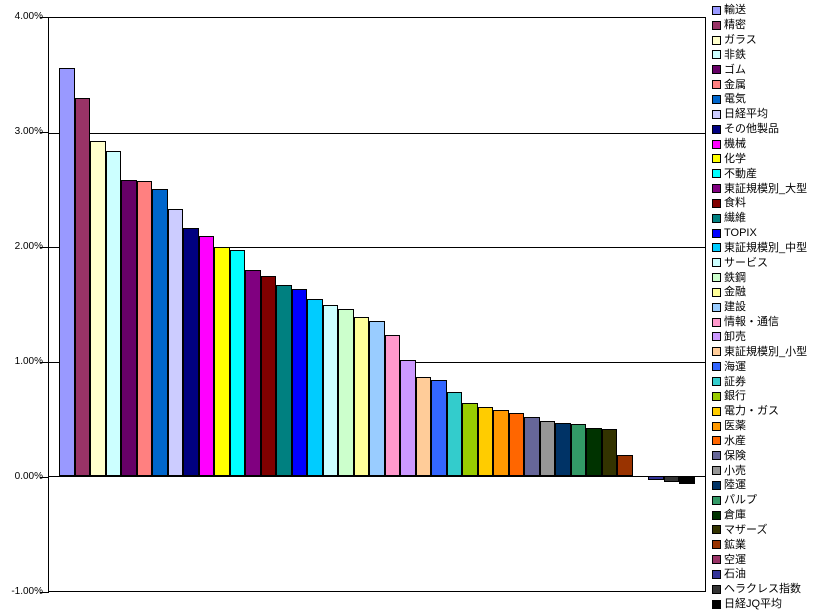 The image size is (833, 616). What do you see at coordinates (772, 396) in the screenshot?
I see `legend-item: 銀行` at bounding box center [772, 396].